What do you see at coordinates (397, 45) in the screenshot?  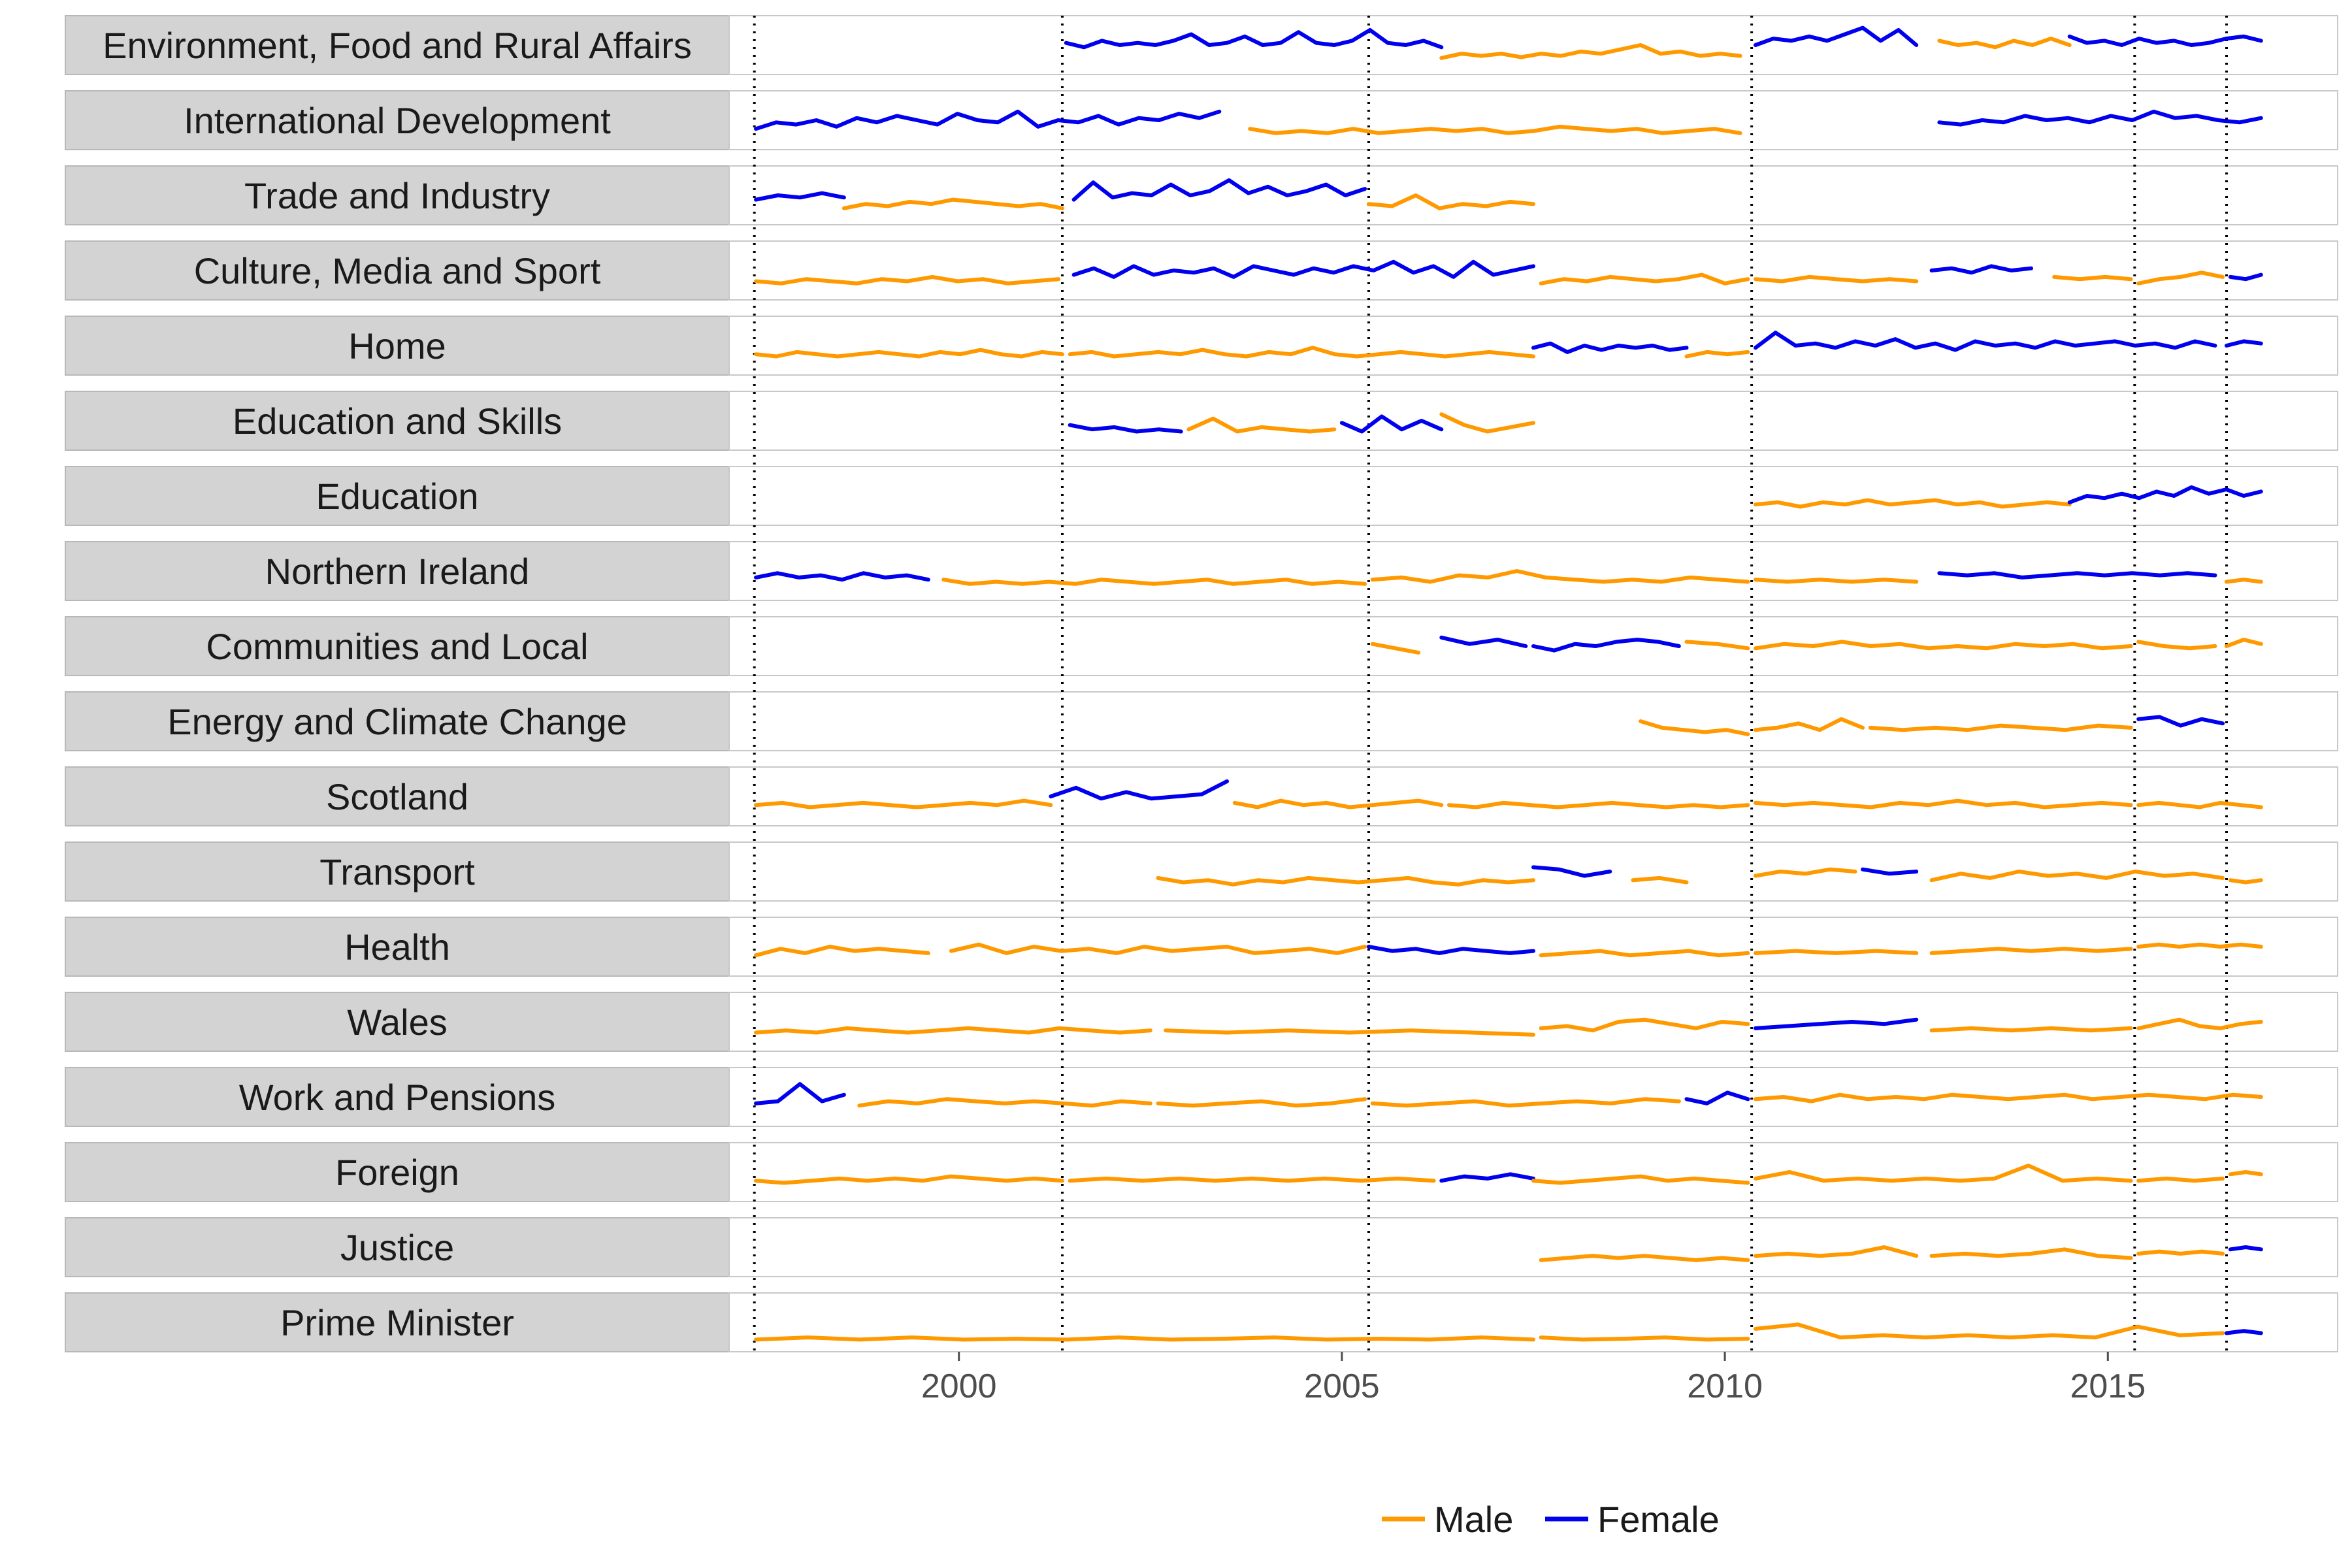 I see `strip-label: Environment, Food and Rural Affairs` at bounding box center [397, 45].